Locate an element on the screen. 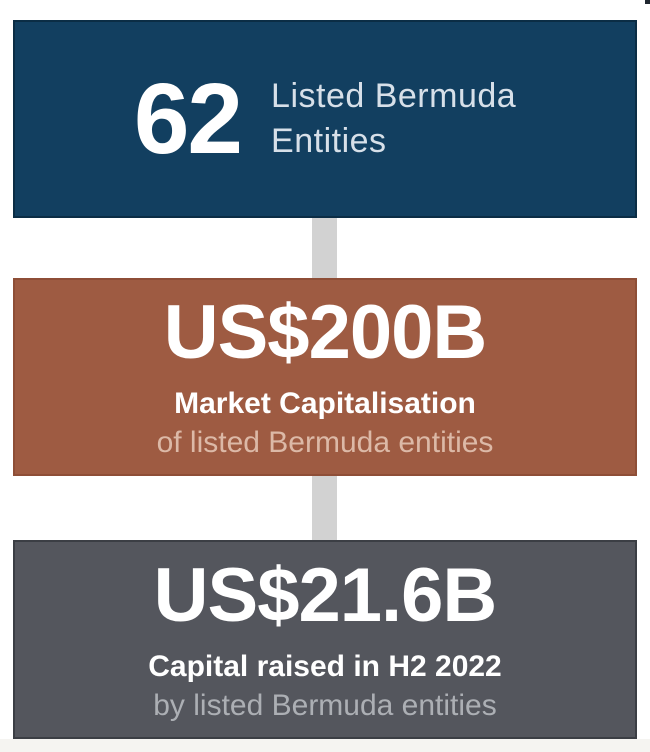  page-footer-strip is located at coordinates (325, 745).